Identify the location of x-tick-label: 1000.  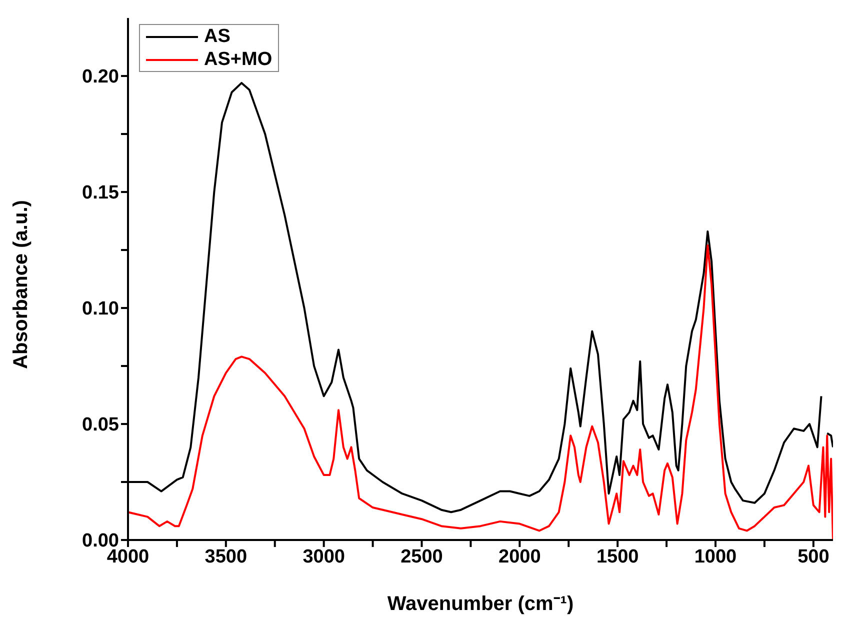
(715, 557).